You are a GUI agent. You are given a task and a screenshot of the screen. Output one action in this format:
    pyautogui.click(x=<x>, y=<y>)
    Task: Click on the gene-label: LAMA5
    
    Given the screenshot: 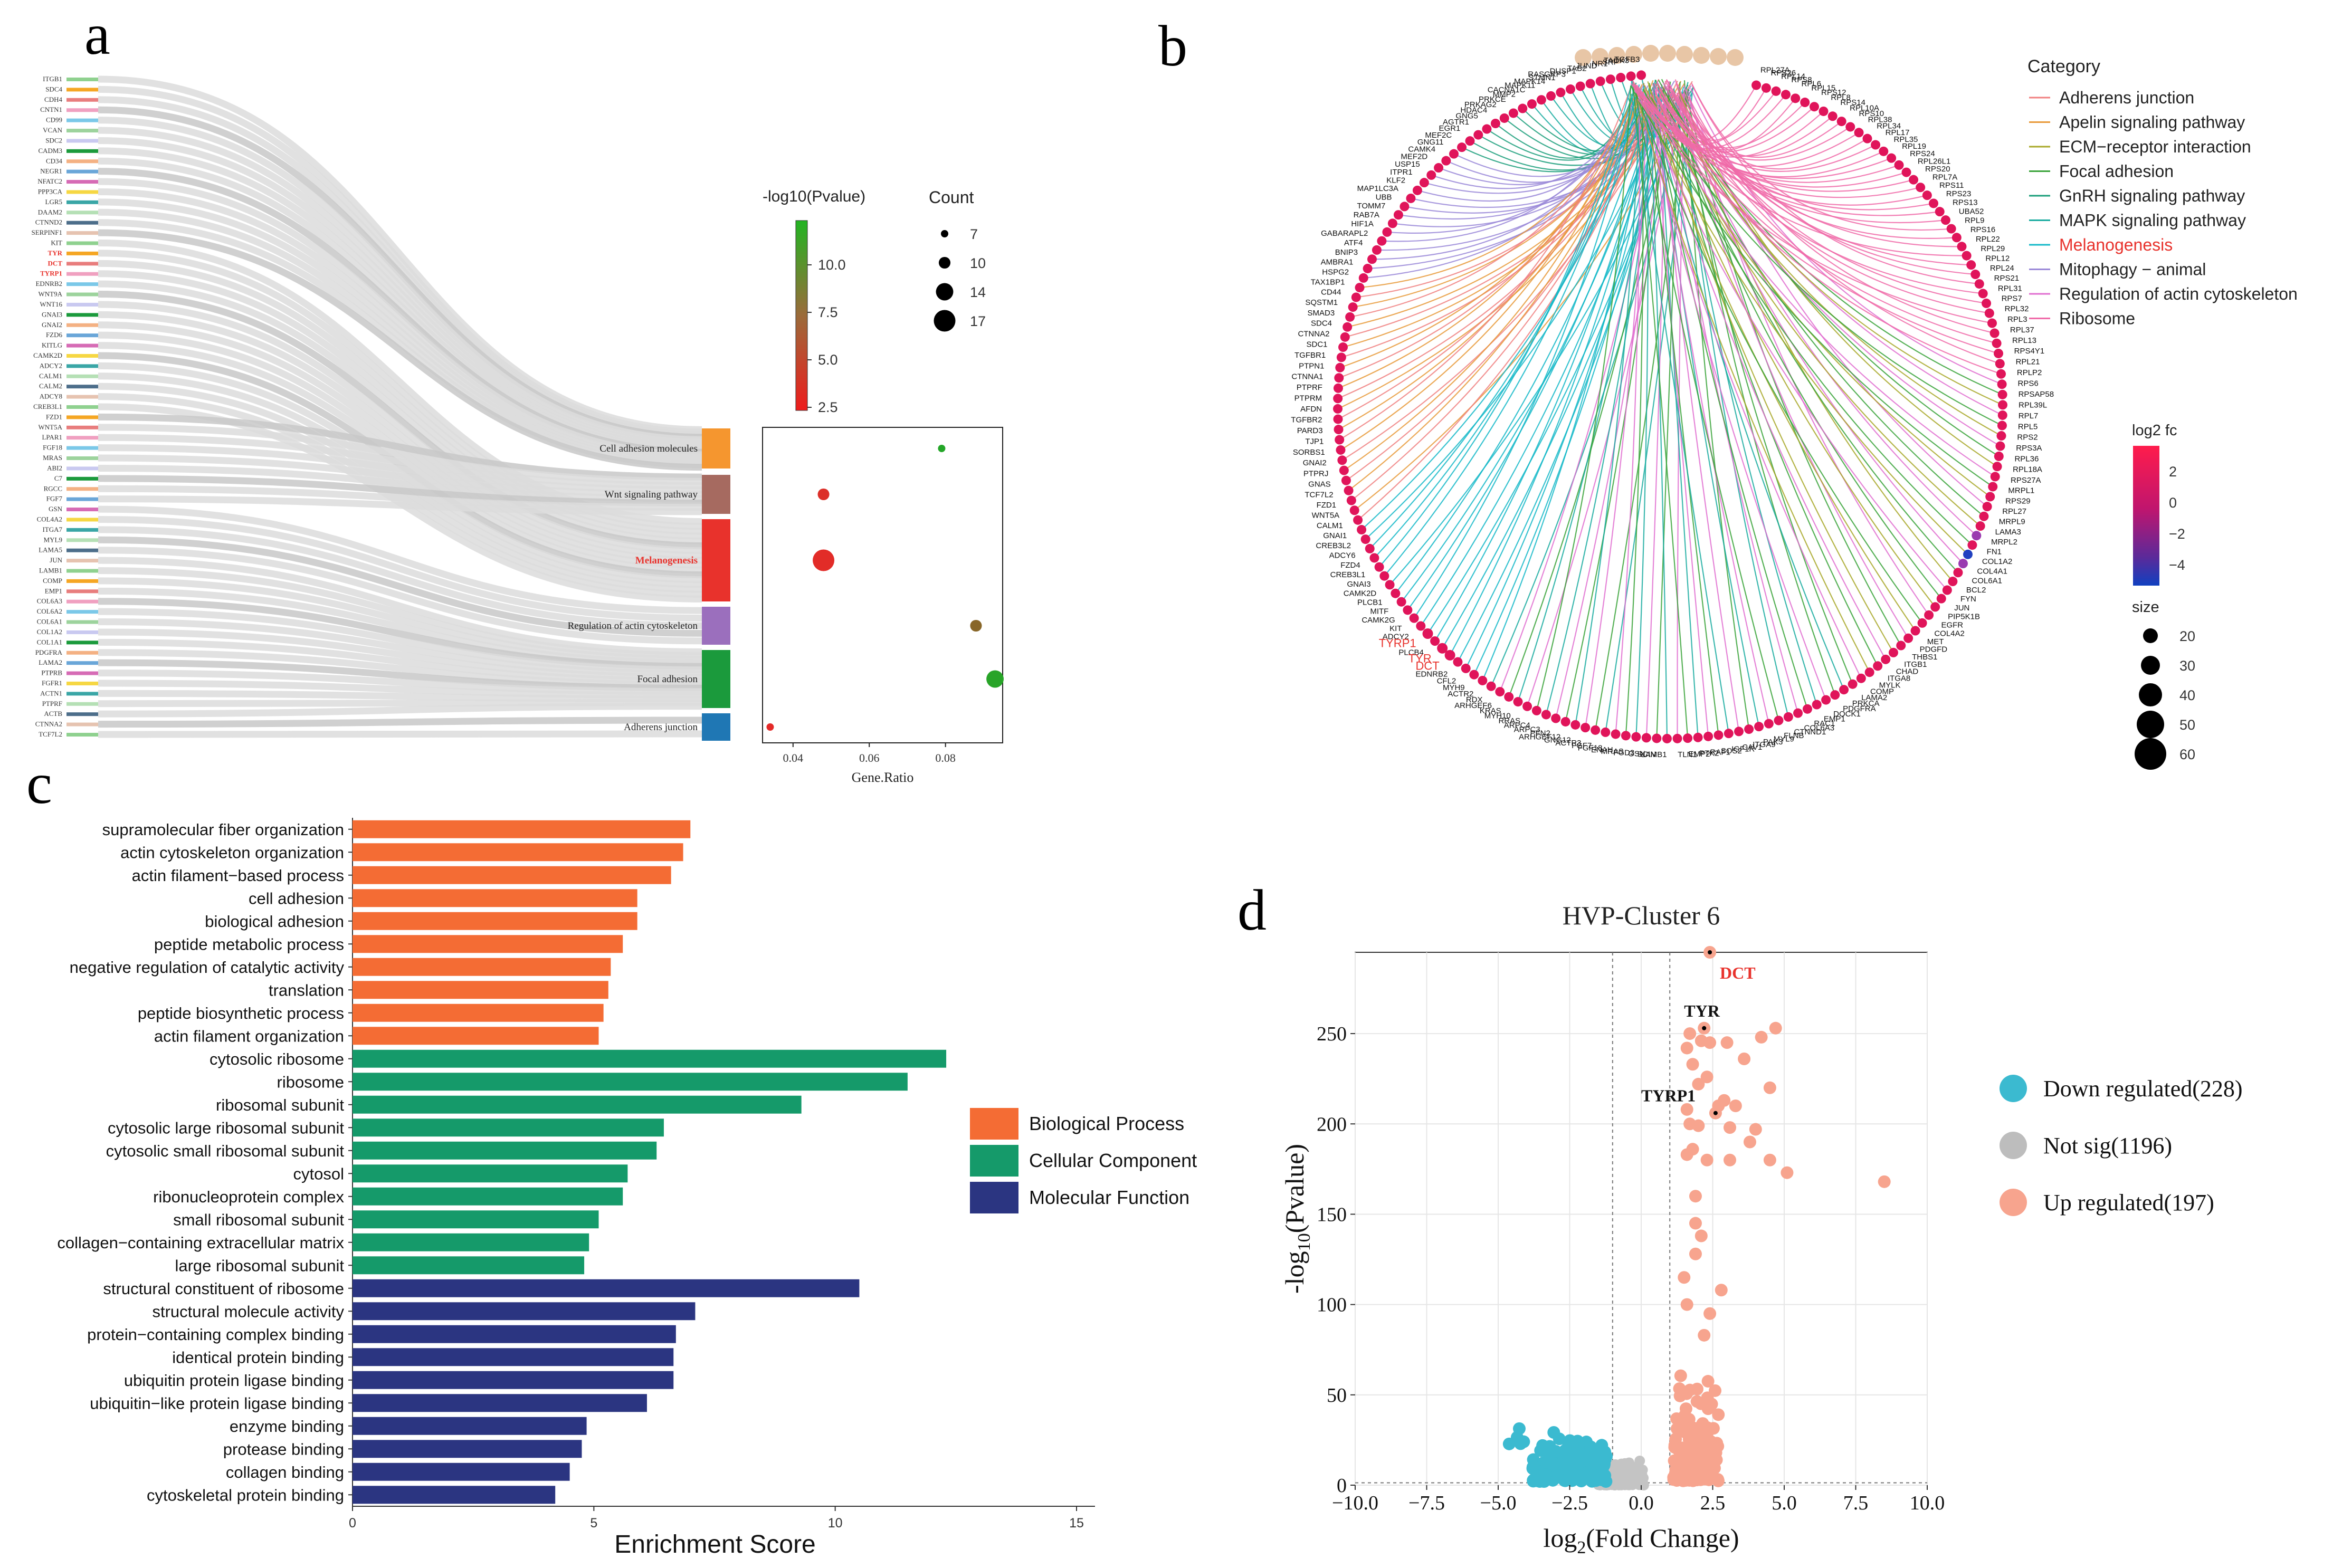 What is the action you would take?
    pyautogui.click(x=50, y=550)
    